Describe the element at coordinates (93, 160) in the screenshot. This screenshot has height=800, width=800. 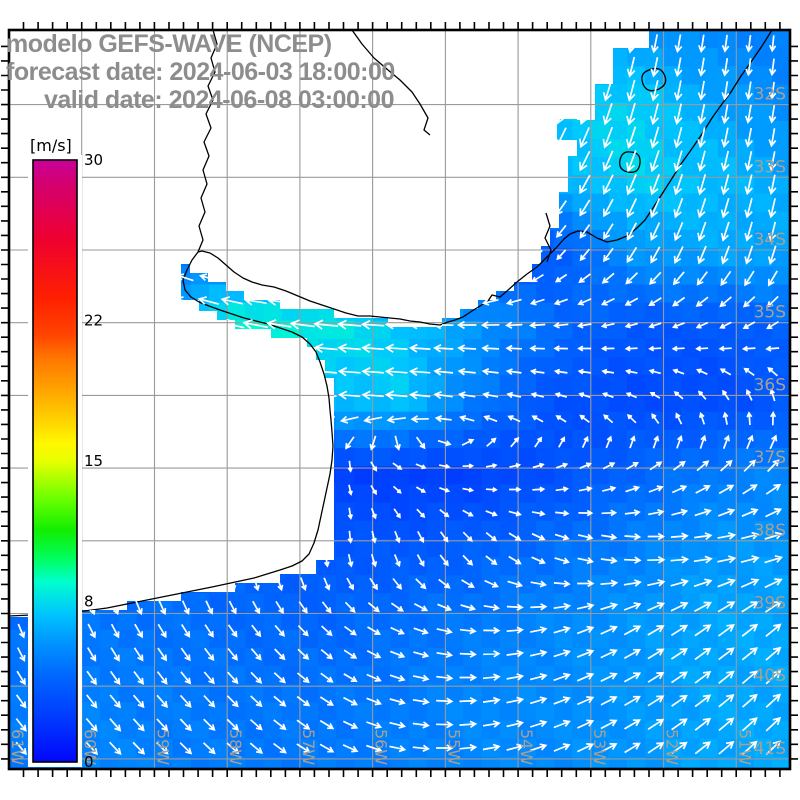
I see `colorbar-tick-label: 30` at that location.